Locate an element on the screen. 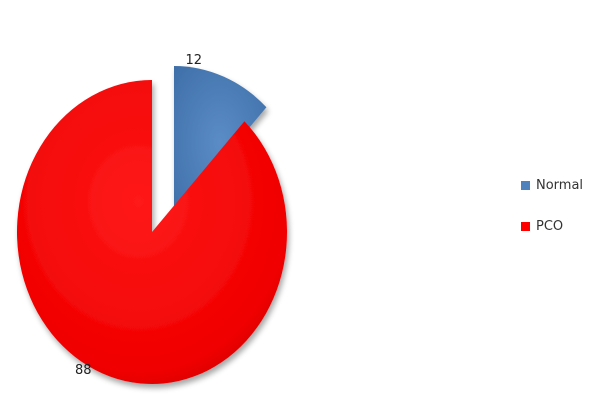  legend: Normal PCO is located at coordinates (561, 216).